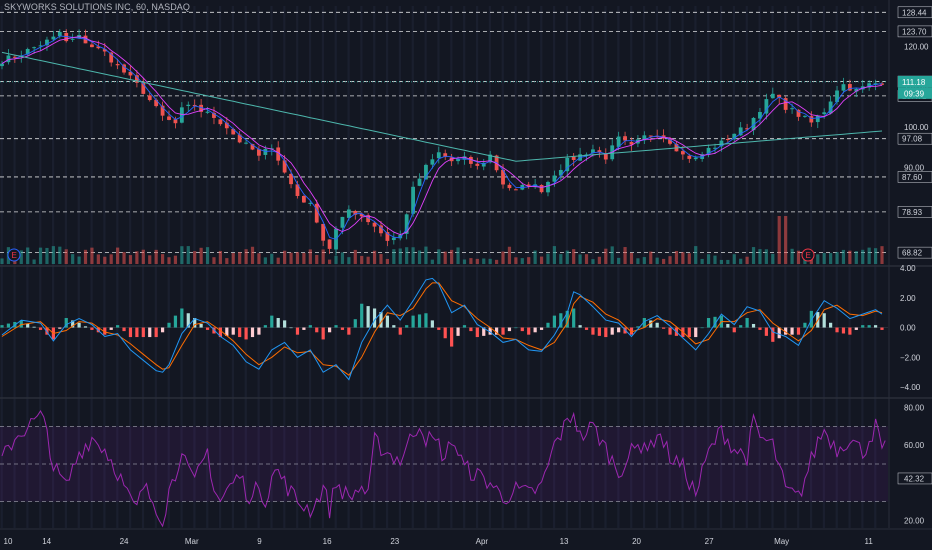  Describe the element at coordinates (912, 177) in the screenshot. I see `price-level-tag-text: 87.60` at that location.